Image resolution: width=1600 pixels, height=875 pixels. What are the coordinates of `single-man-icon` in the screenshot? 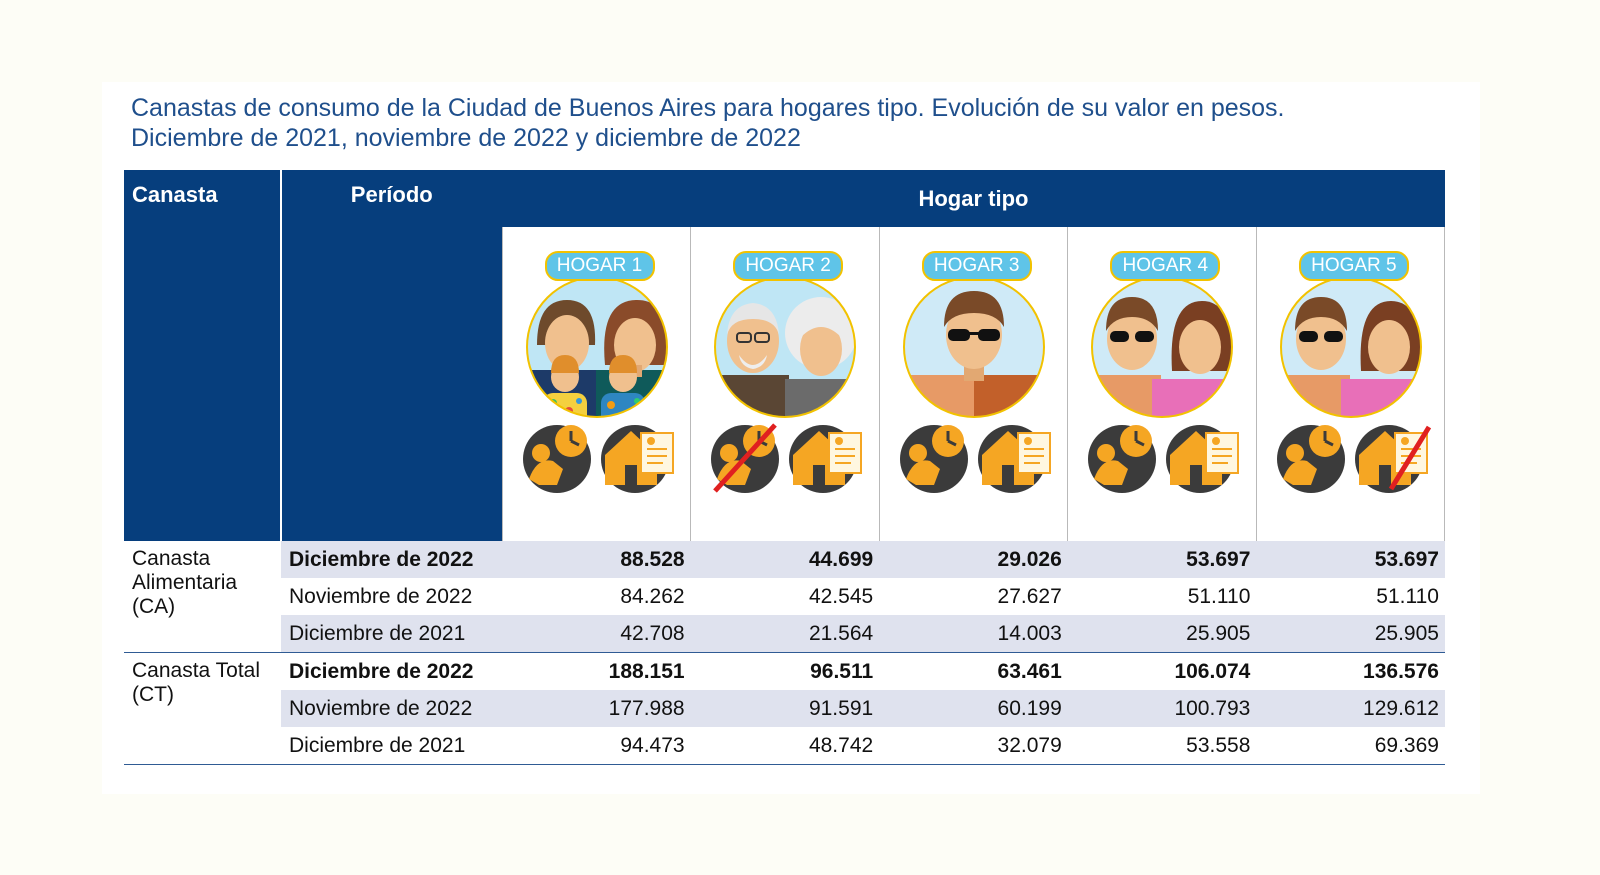 It's located at (973, 347).